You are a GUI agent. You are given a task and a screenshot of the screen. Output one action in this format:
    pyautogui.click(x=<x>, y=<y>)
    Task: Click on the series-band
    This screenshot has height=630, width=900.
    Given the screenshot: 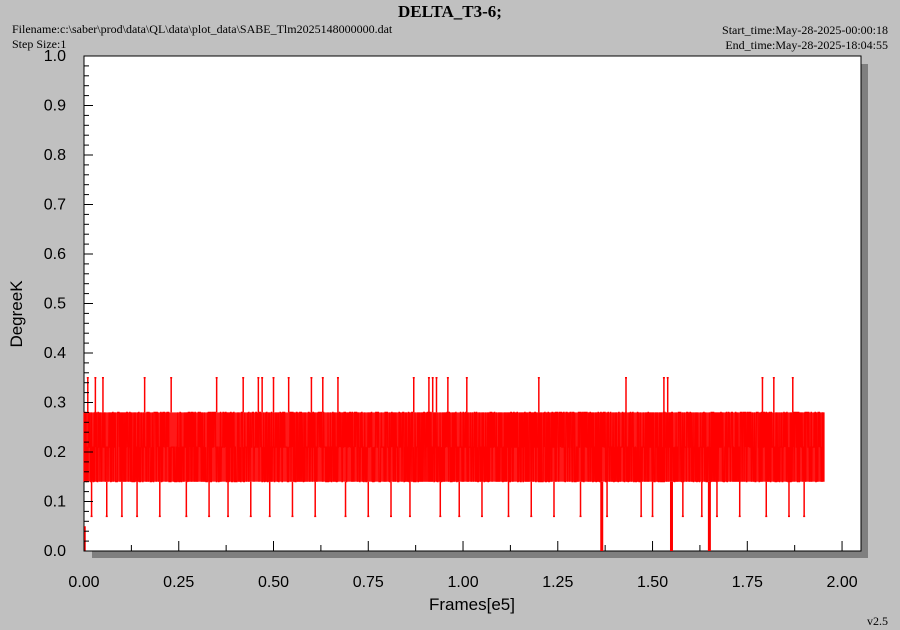 What is the action you would take?
    pyautogui.click(x=454, y=447)
    